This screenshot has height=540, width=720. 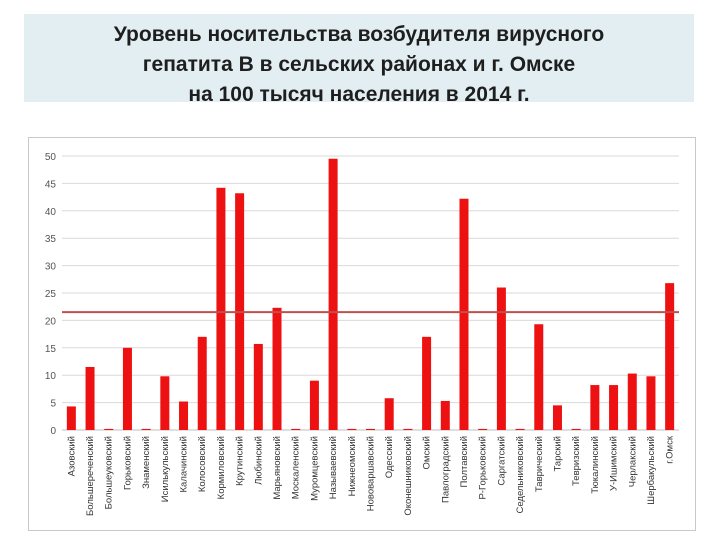 I want to click on x-tick-label: Крутинский, so click(x=240, y=461).